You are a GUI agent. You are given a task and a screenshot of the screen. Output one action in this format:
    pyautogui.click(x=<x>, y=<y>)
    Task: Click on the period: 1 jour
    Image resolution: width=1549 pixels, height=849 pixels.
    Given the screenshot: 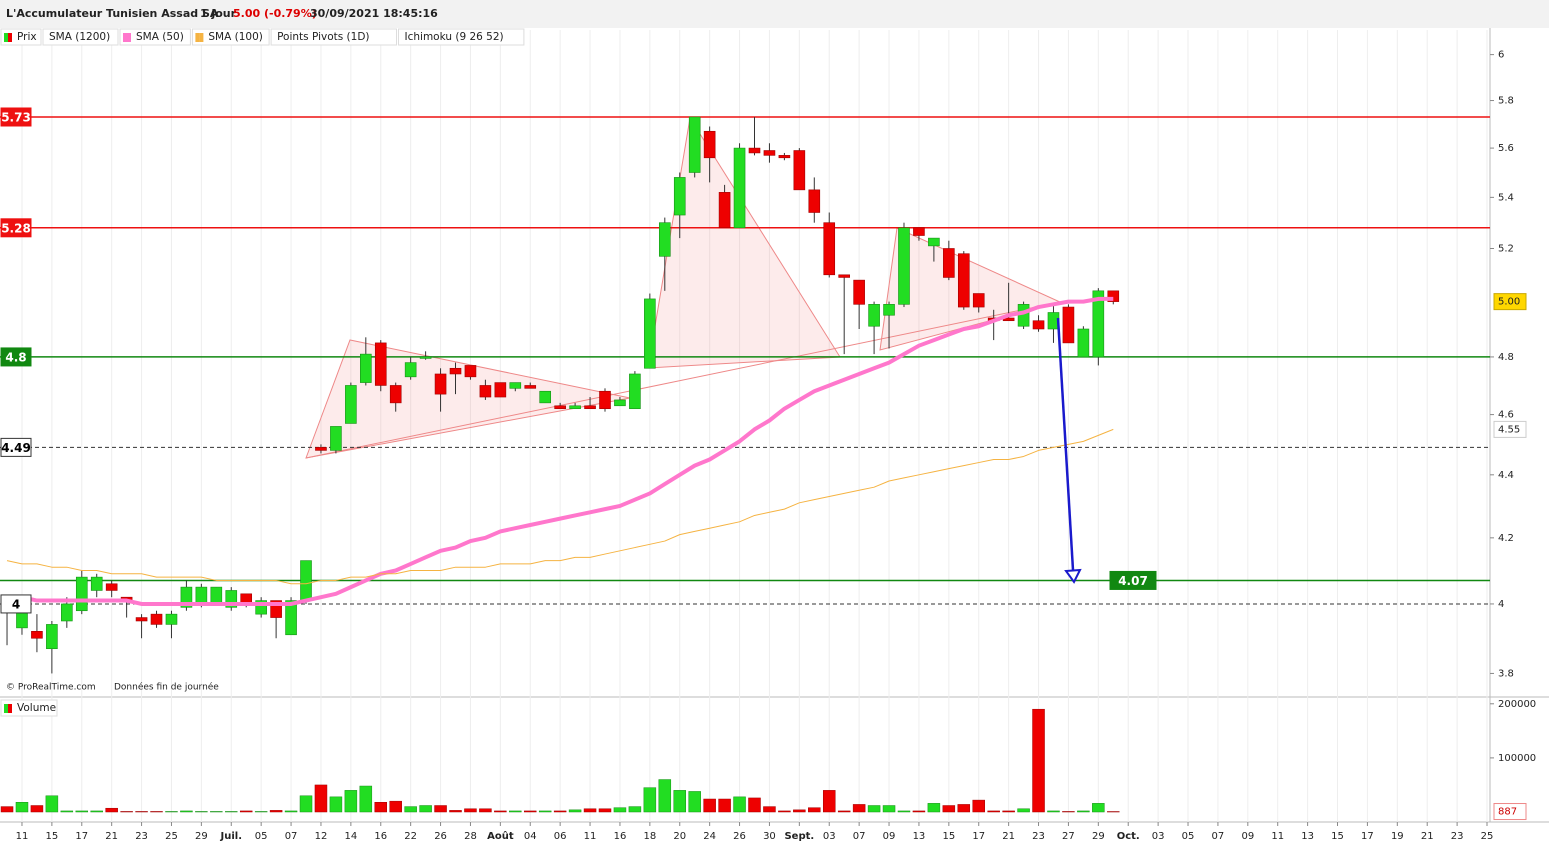 What is the action you would take?
    pyautogui.click(x=218, y=13)
    